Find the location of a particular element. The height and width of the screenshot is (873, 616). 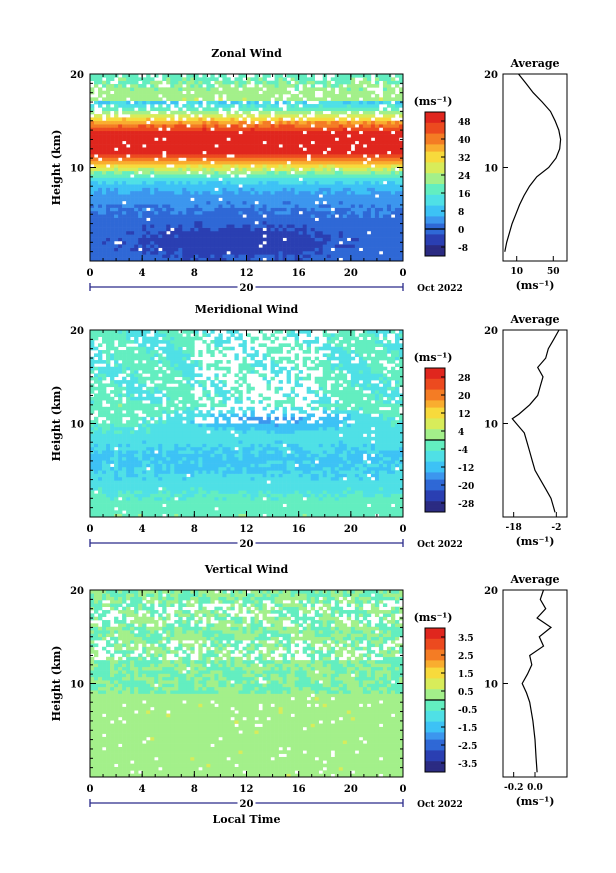

average-x-tick-label: -0.2 is located at coordinates (513, 788).